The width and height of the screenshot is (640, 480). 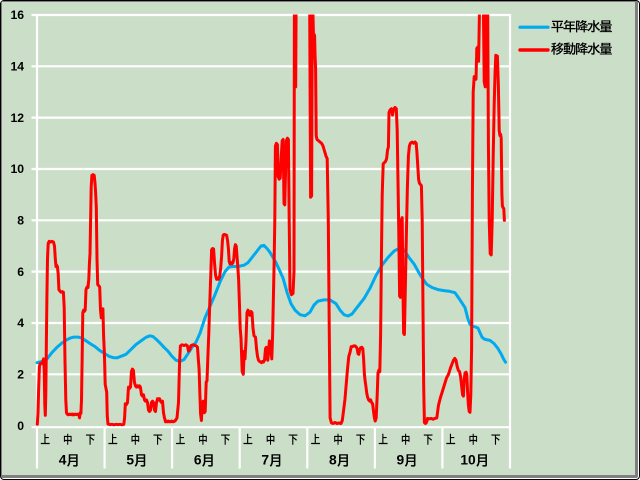 I want to click on svg-text: 12, so click(x=17, y=118).